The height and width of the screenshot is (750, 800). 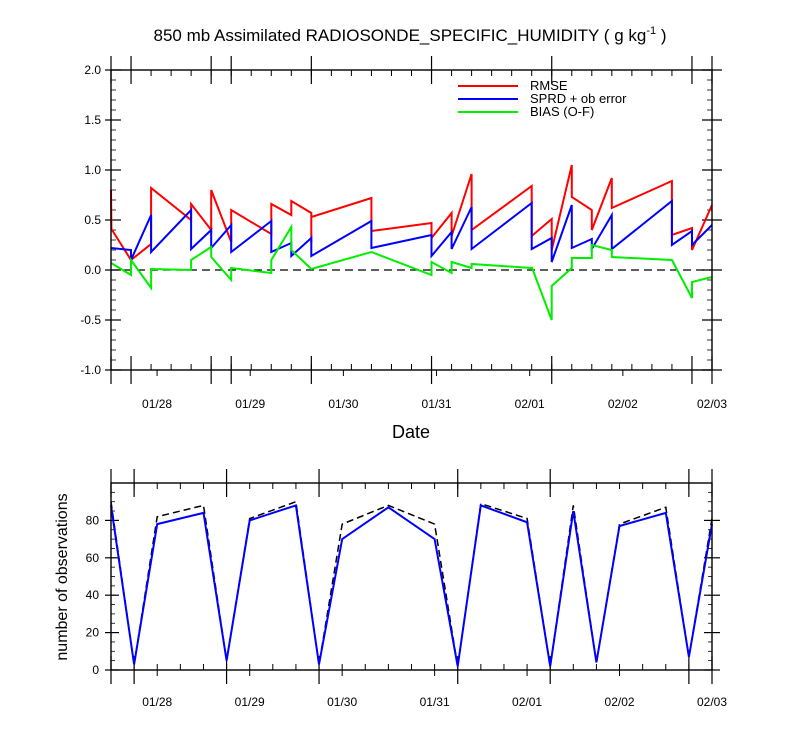 I want to click on y-tick-label: 20, so click(x=93, y=633).